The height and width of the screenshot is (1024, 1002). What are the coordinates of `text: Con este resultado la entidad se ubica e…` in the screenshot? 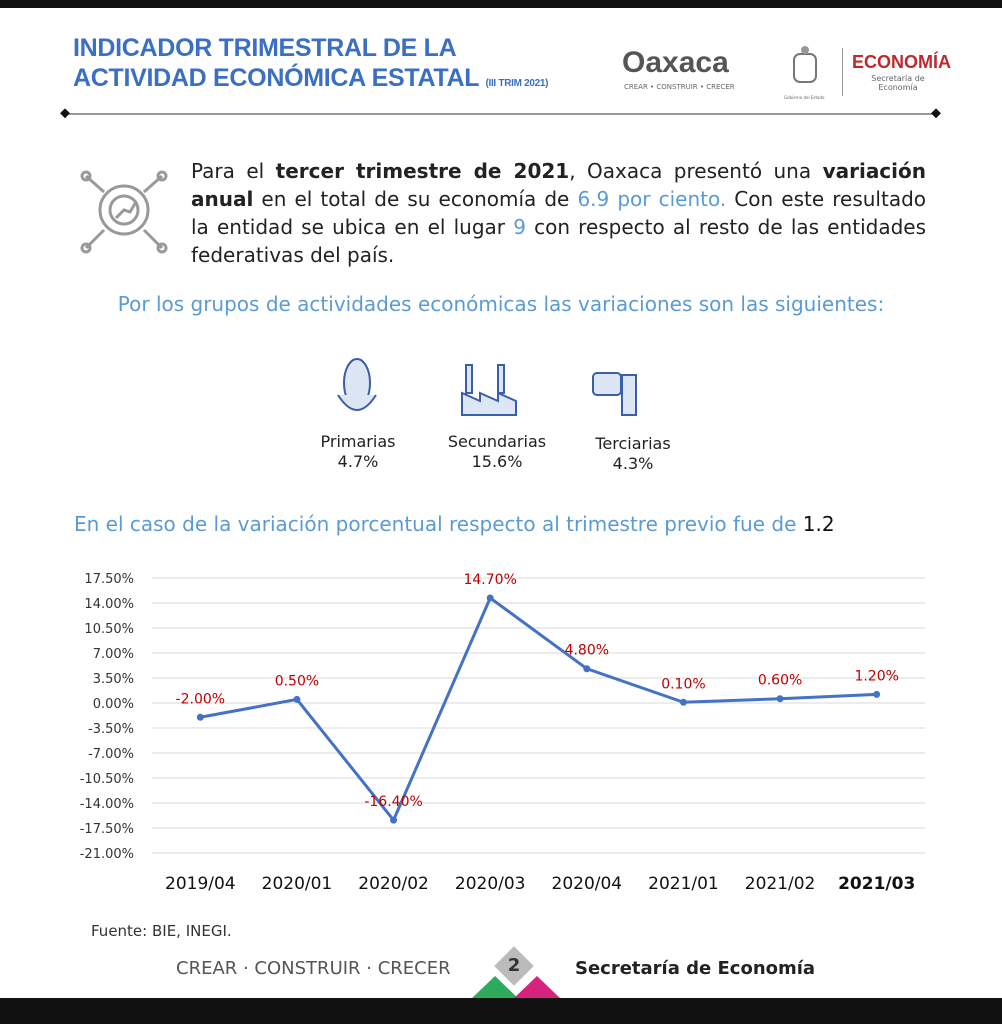 It's located at (559, 213).